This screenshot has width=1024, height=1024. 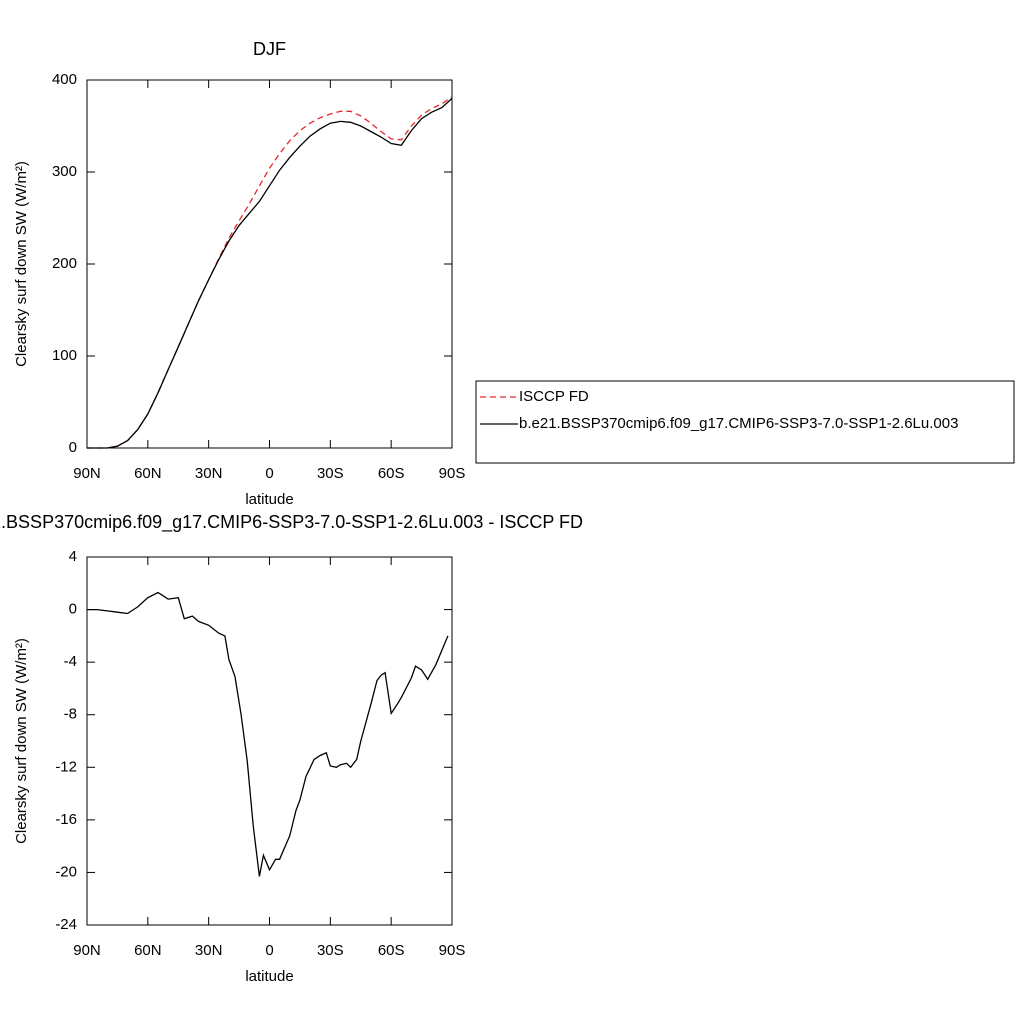 I want to click on y-tick-label: 100, so click(x=64, y=355).